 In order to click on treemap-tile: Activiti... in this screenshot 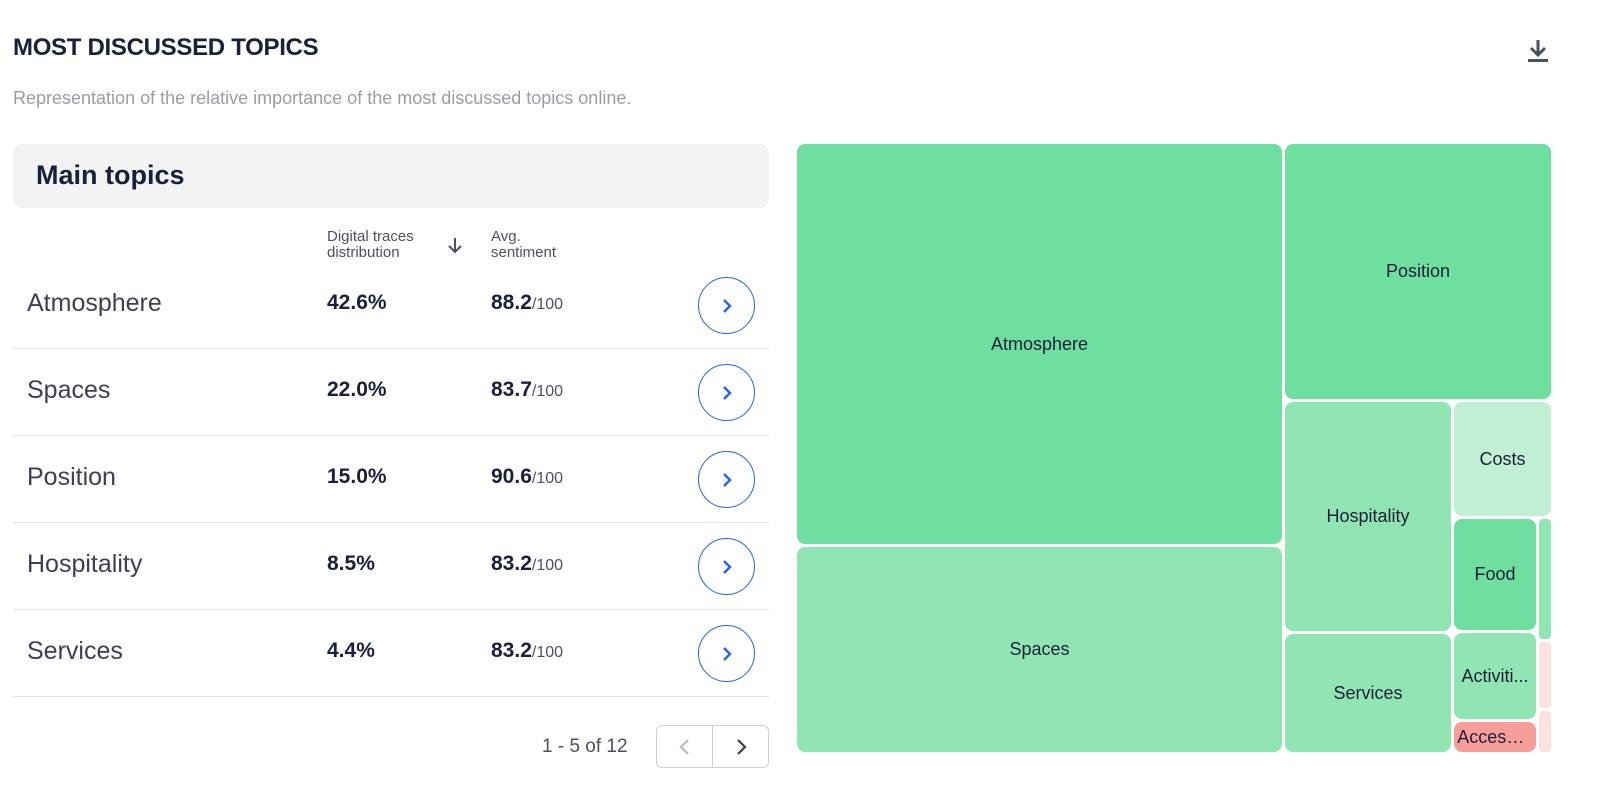, I will do `click(1495, 676)`.